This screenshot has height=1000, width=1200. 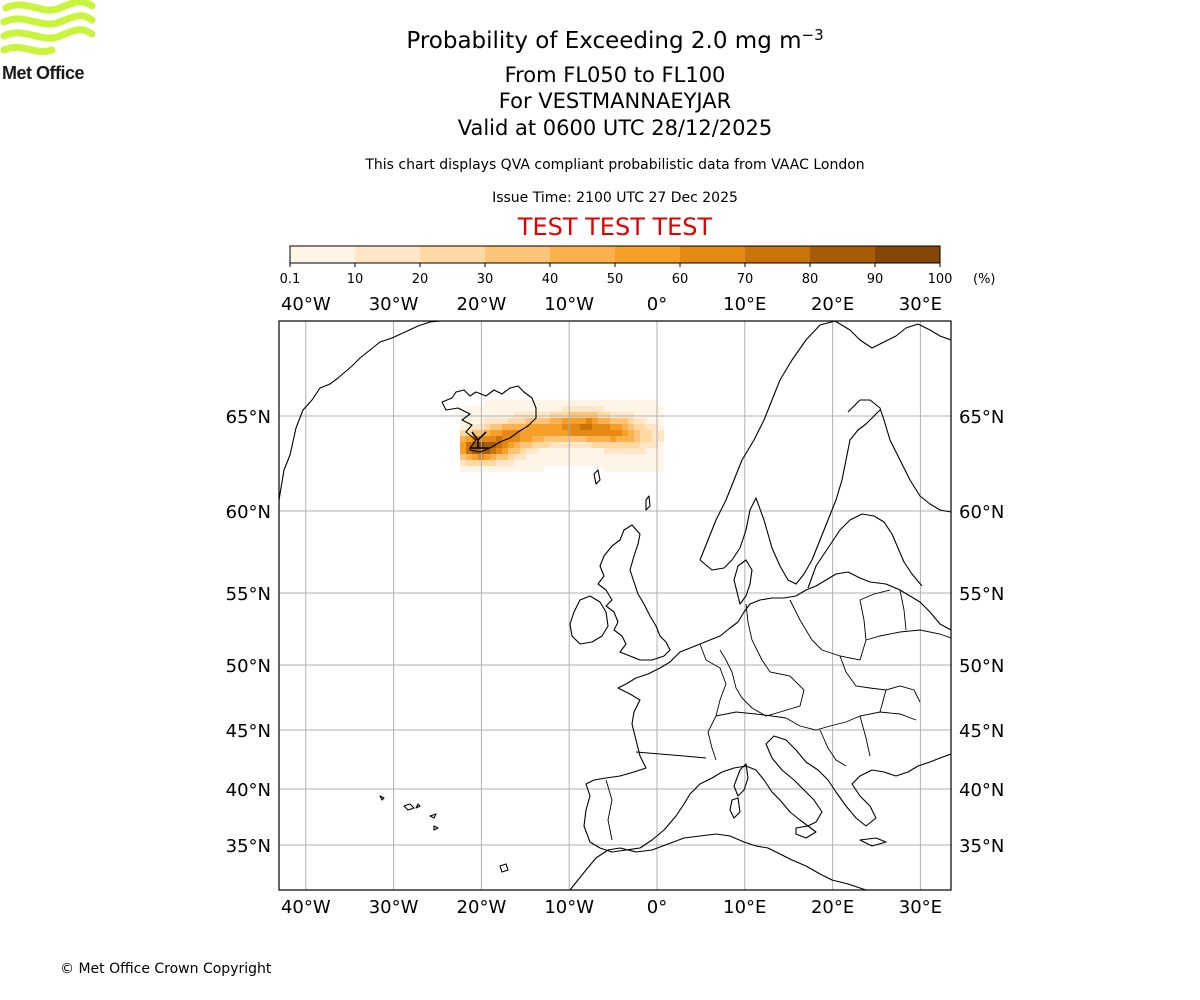 I want to click on latitude-label: 40°N, so click(x=248, y=790).